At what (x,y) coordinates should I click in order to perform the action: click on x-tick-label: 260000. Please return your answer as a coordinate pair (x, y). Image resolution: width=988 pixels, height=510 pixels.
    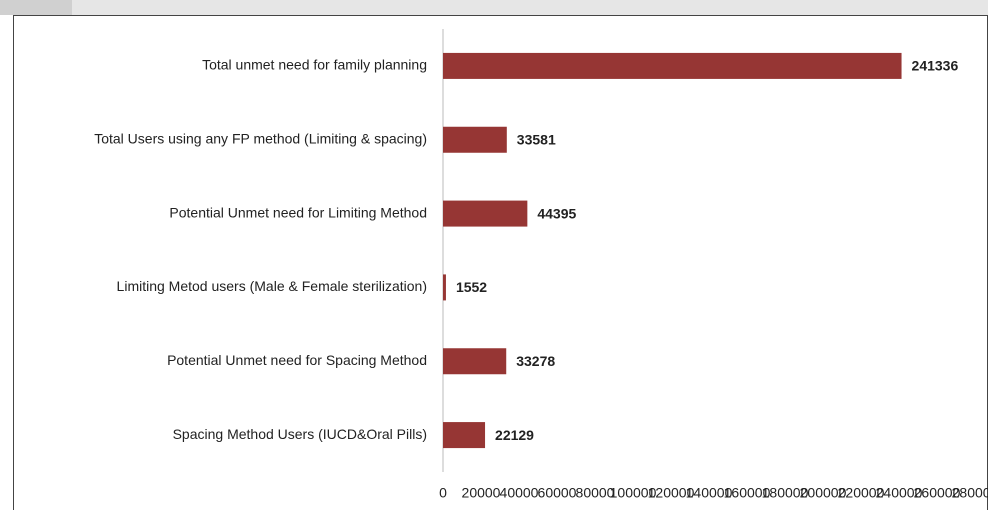
    Looking at the image, I should click on (937, 493).